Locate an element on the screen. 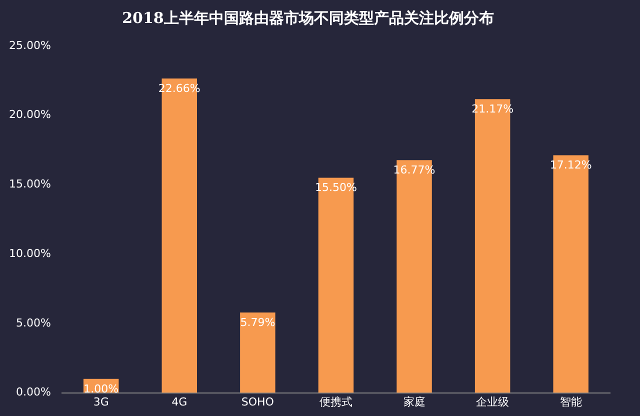 The image size is (640, 416). y-tick-label: 15.00% is located at coordinates (29, 184).